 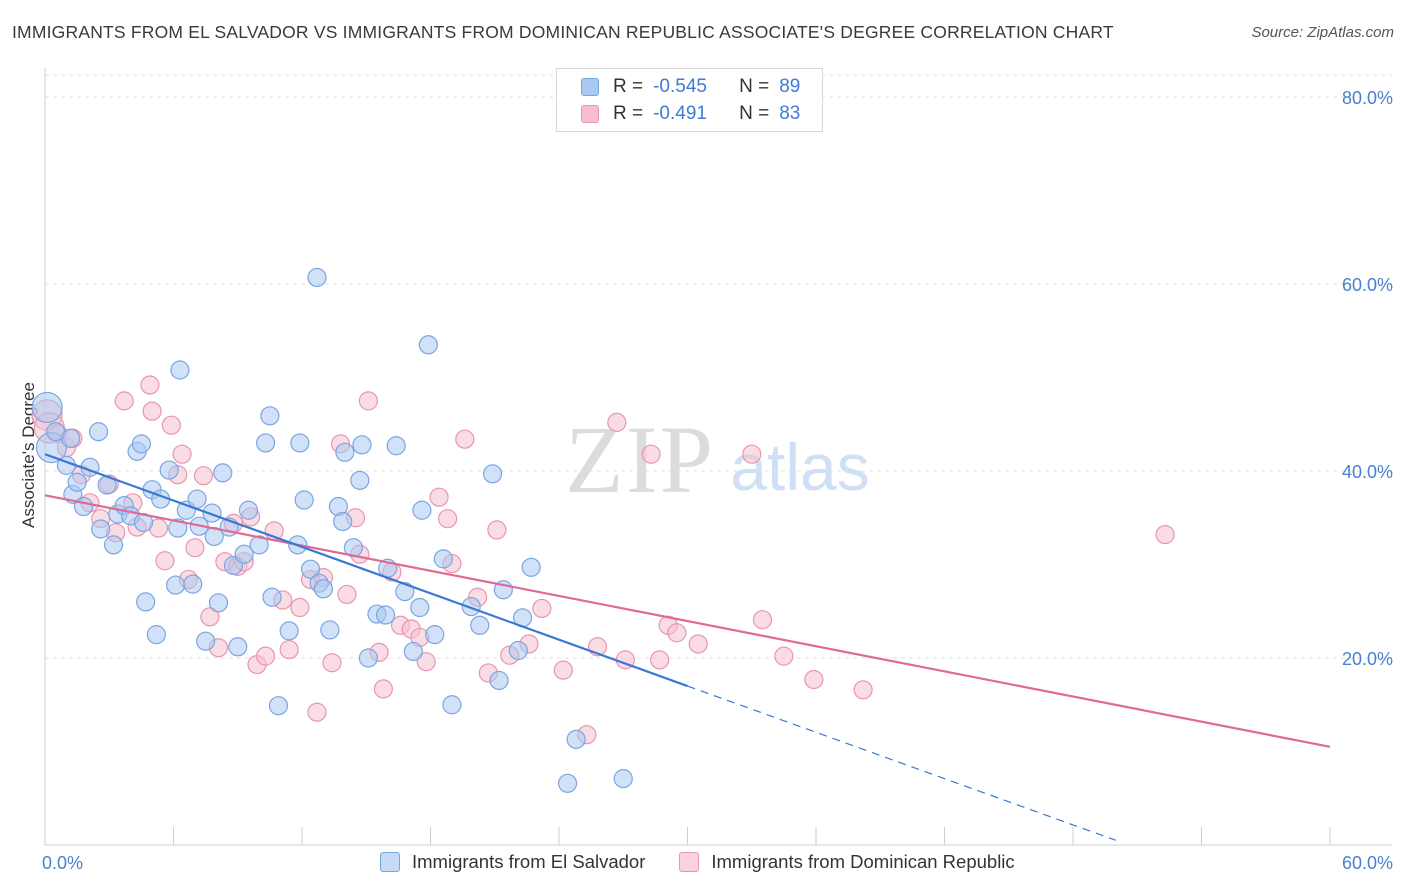 I want to click on y-tick-label: 20.0%, so click(x=1367, y=659).